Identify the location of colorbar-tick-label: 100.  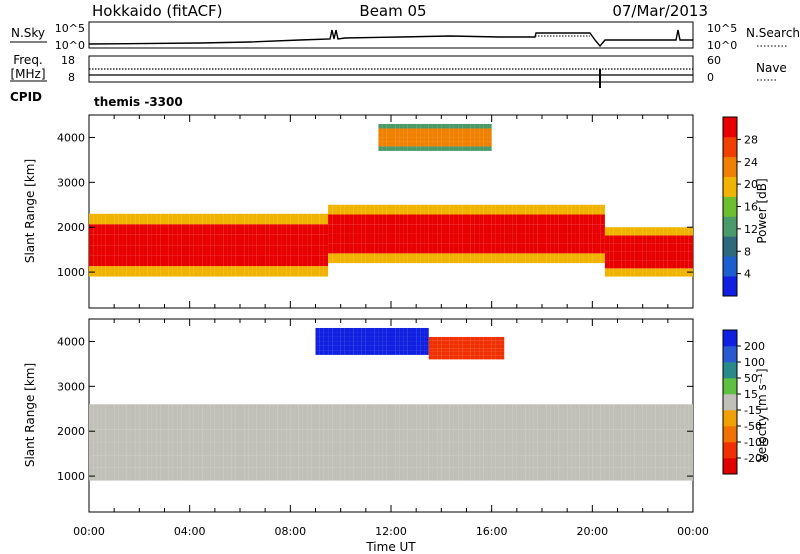
(754, 362).